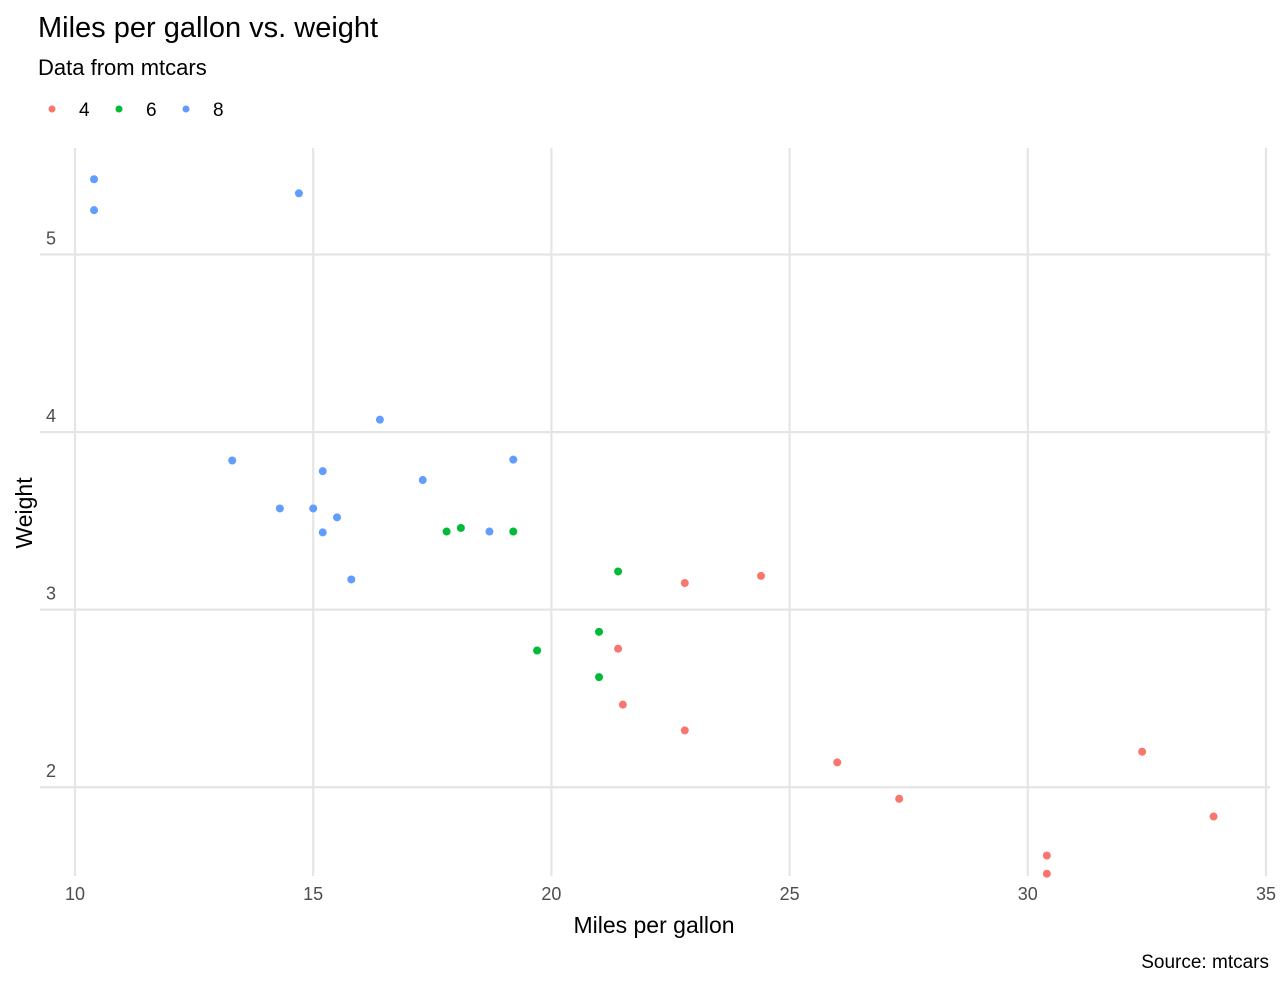 This screenshot has width=1283, height=985. Describe the element at coordinates (1205, 962) in the screenshot. I see `chart-caption: Source: mtcars` at that location.